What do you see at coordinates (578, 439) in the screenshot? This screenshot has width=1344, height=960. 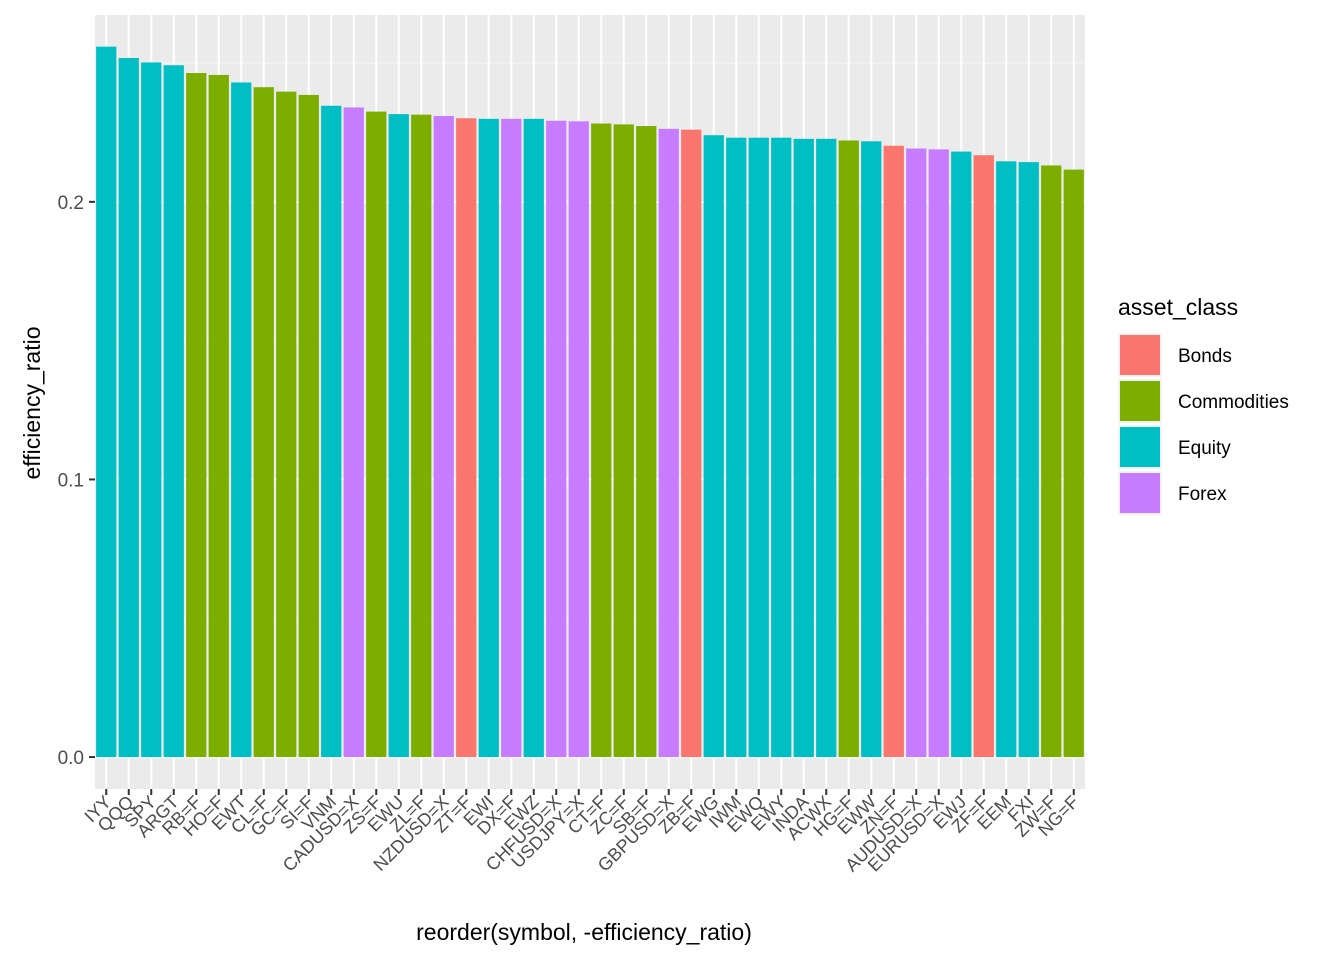 I see `bar-usdjpy-x` at bounding box center [578, 439].